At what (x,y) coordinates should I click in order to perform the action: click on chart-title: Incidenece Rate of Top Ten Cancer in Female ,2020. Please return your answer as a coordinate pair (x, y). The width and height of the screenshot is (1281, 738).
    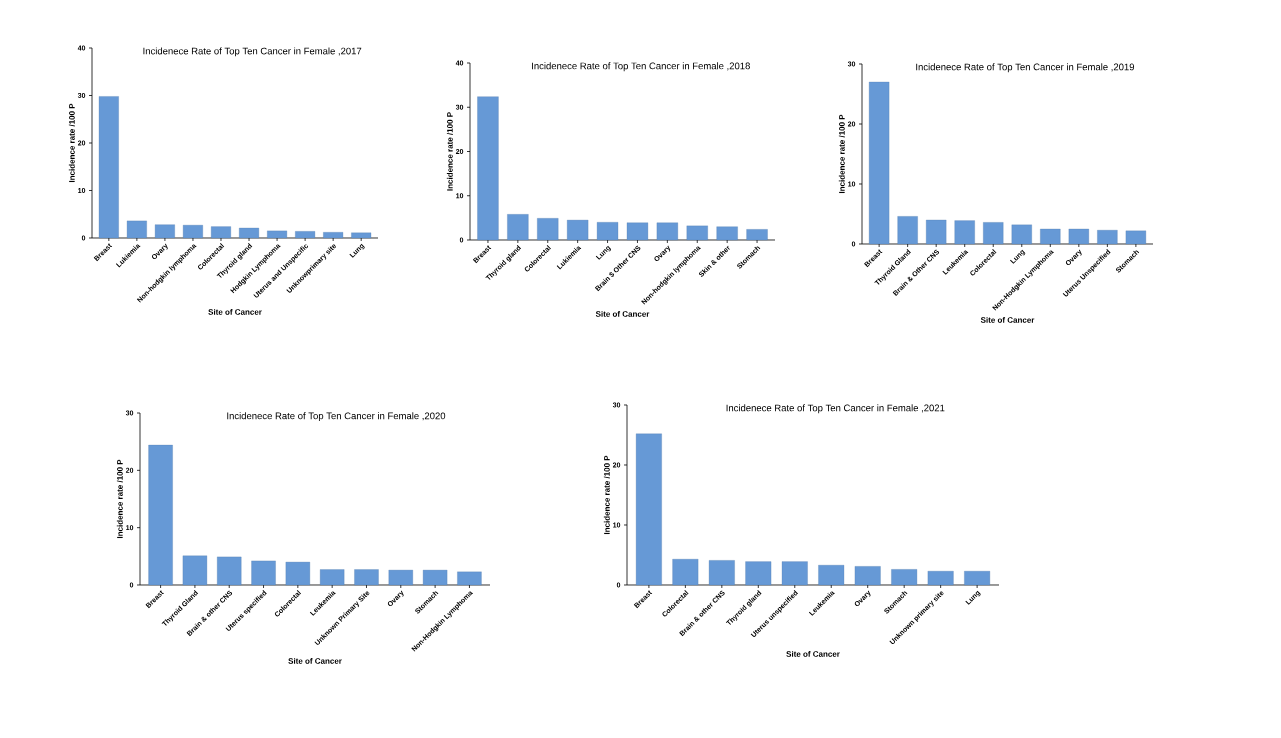
    Looking at the image, I should click on (336, 417).